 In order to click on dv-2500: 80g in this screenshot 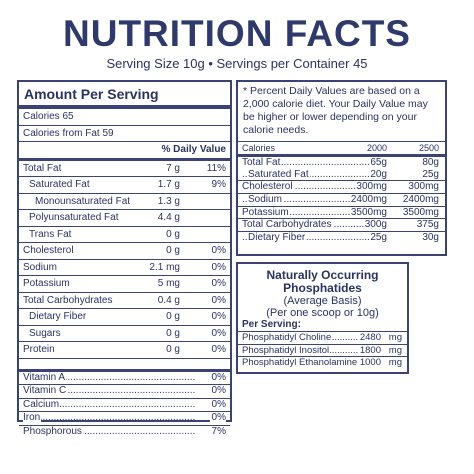, I will do `click(430, 162)`.